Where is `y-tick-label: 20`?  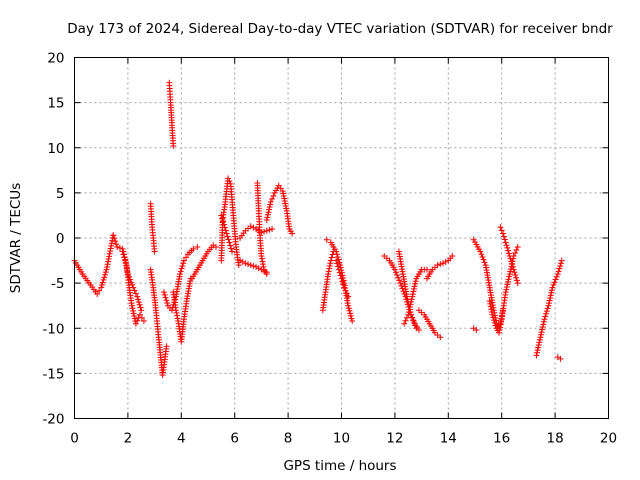
y-tick-label: 20 is located at coordinates (55, 59).